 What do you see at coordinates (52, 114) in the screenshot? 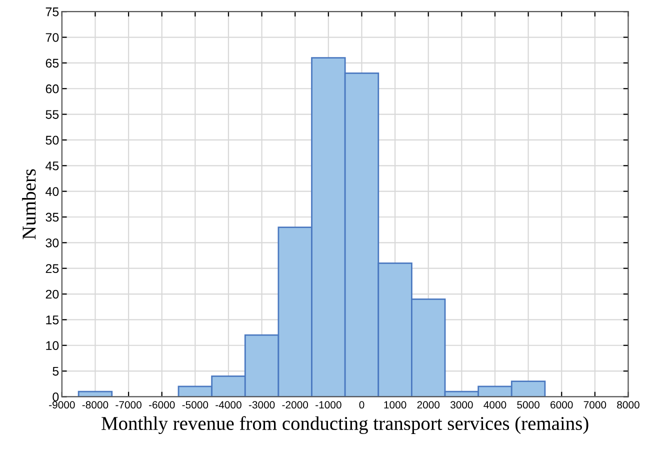
I see `y-tick-label: 55` at bounding box center [52, 114].